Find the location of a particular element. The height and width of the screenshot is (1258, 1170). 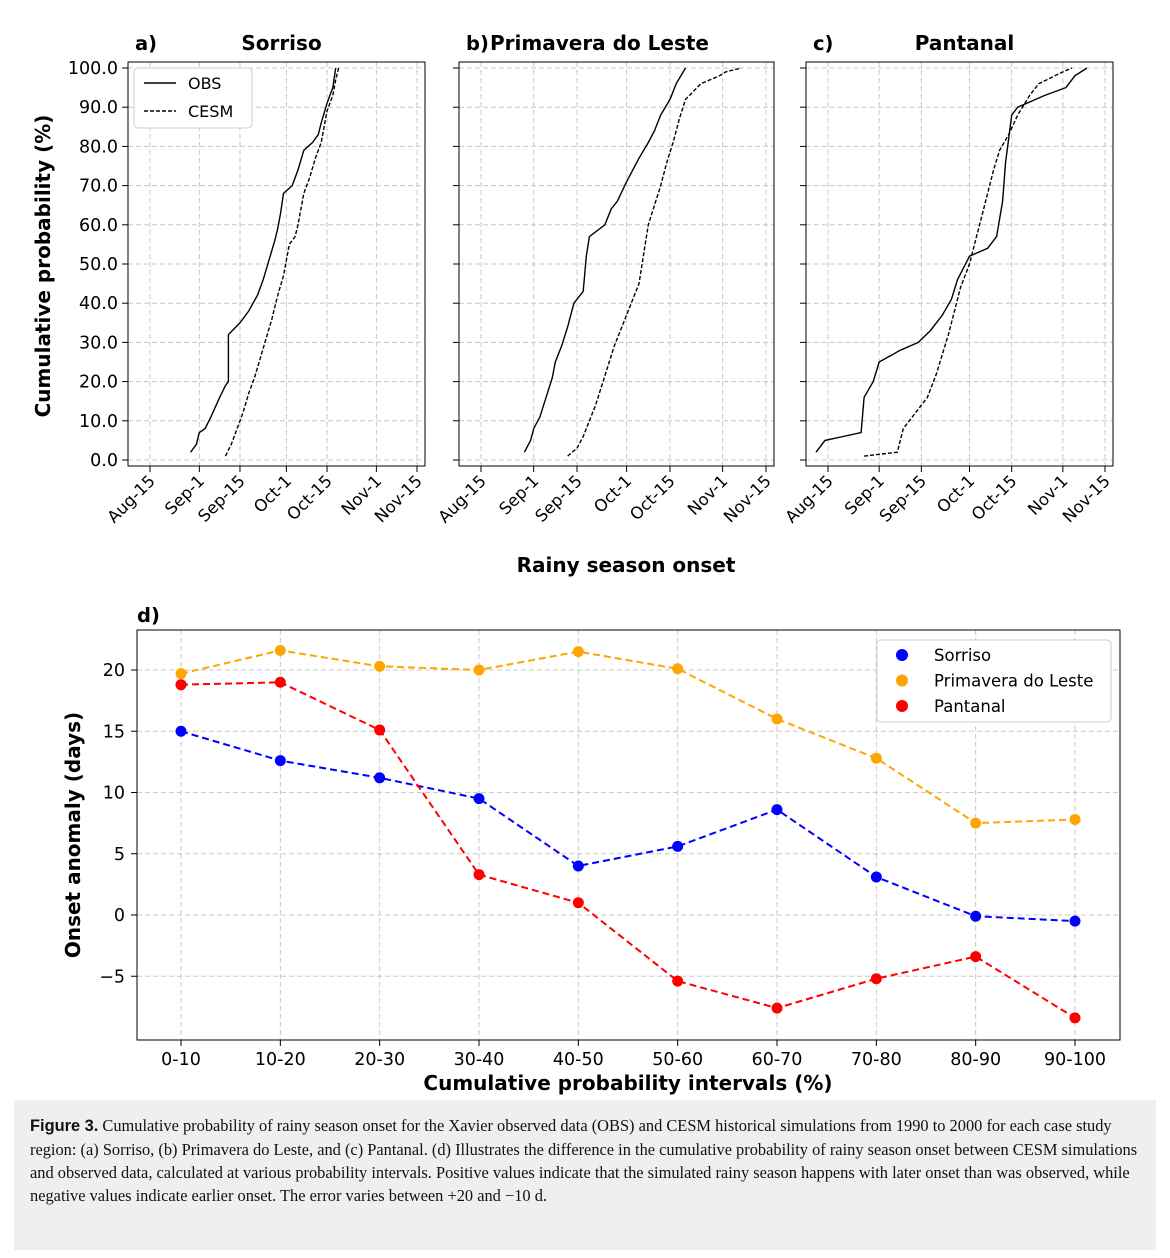

legend: Sorriso Primavera do Leste Pantanal is located at coordinates (994, 681).